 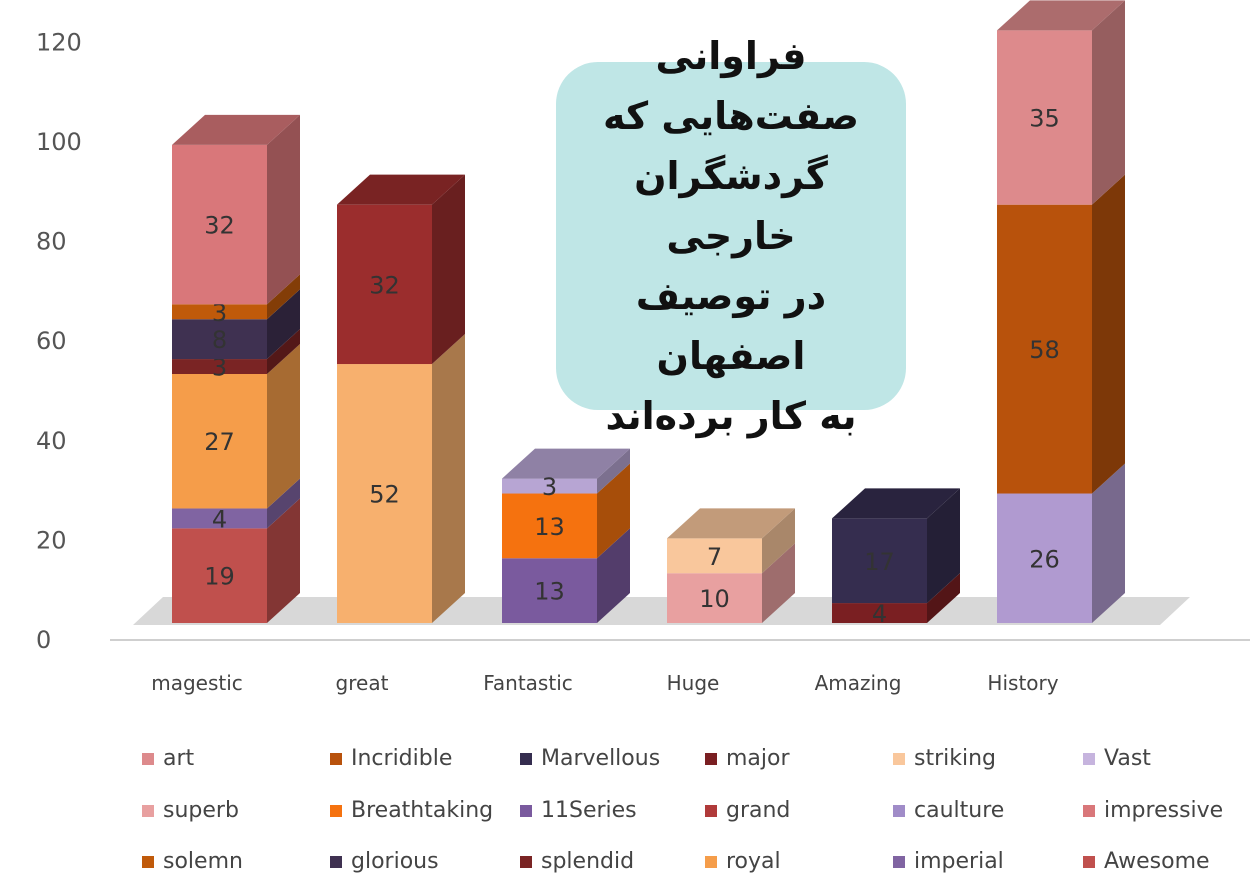 What do you see at coordinates (588, 861) in the screenshot?
I see `legend-label: splendid` at bounding box center [588, 861].